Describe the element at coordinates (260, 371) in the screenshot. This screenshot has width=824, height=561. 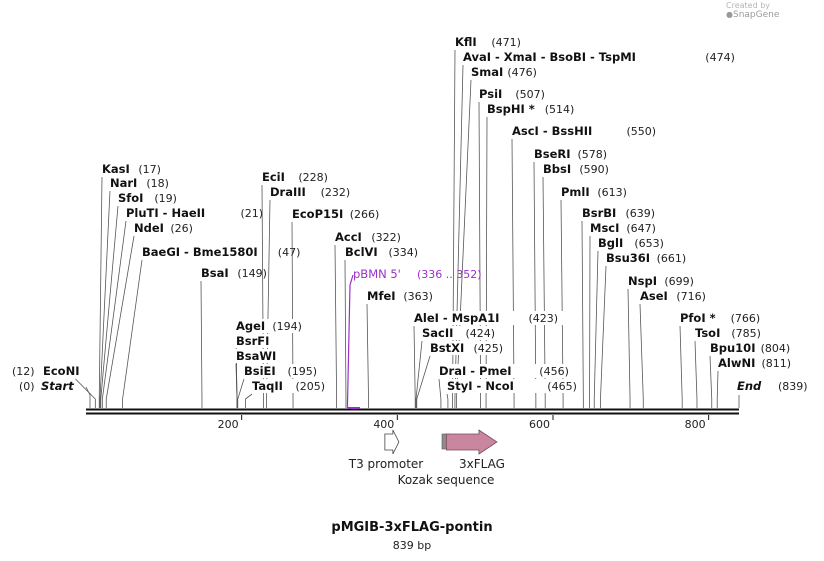
I see `site-label-bsiei: BsiEI` at that location.